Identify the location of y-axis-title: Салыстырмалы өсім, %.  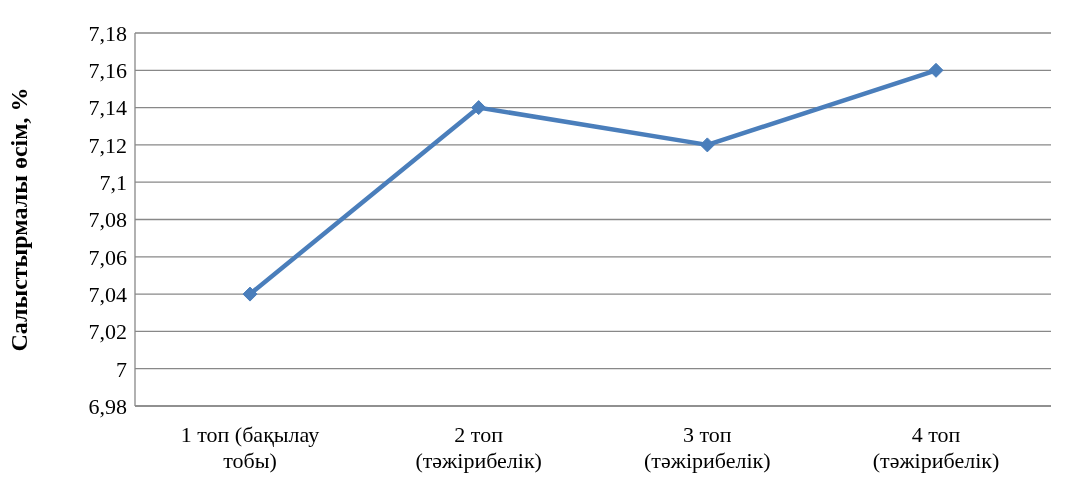
(18, 219).